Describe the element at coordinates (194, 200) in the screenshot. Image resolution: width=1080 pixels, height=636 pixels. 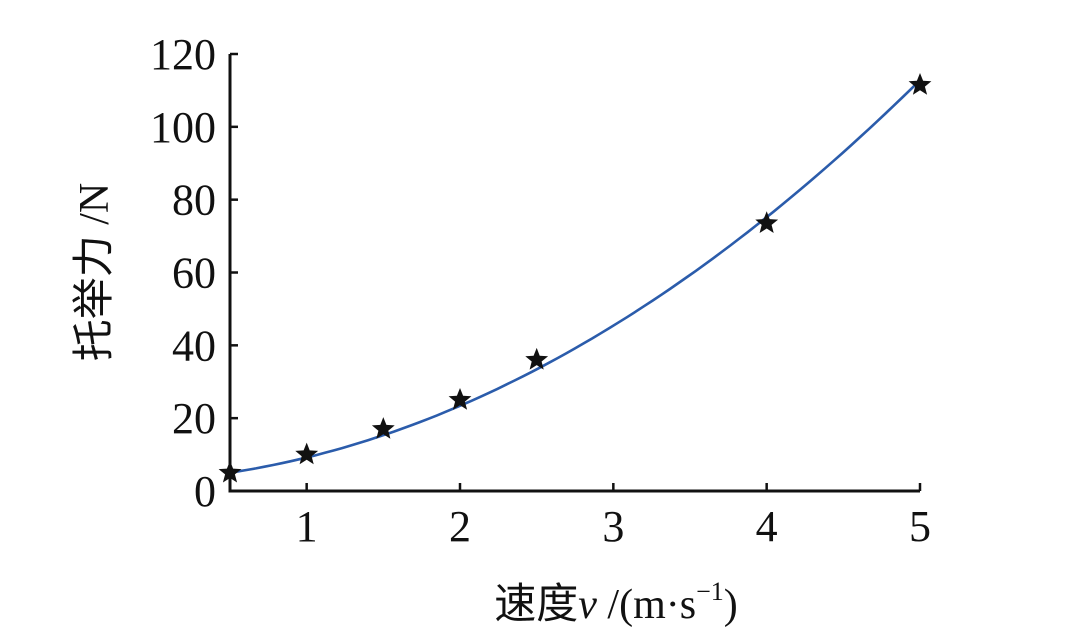
I see `y-tick-label: 80` at that location.